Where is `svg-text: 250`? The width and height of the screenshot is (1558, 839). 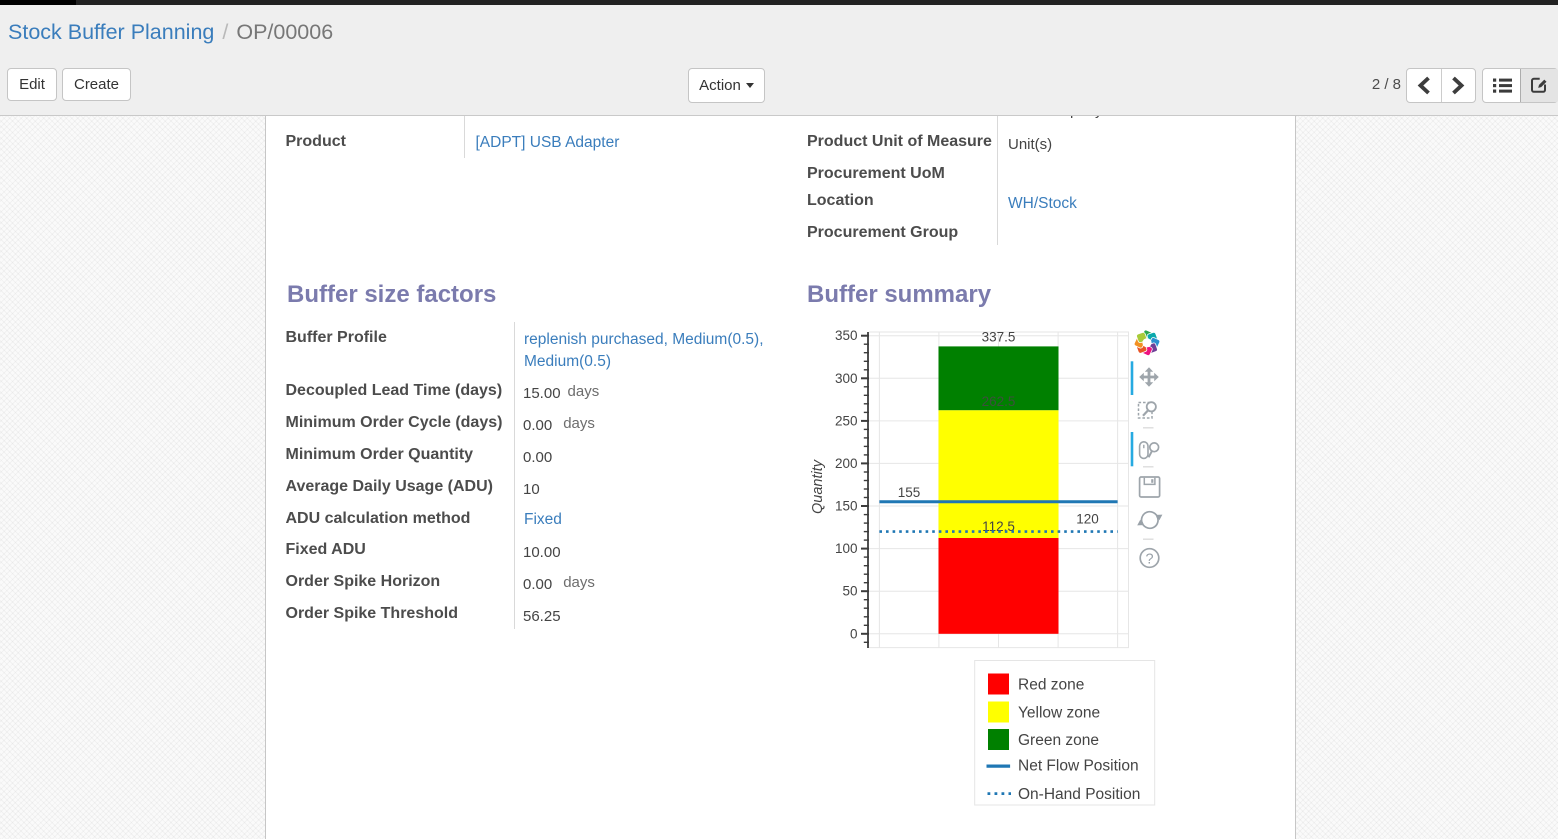
svg-text: 250 is located at coordinates (846, 420).